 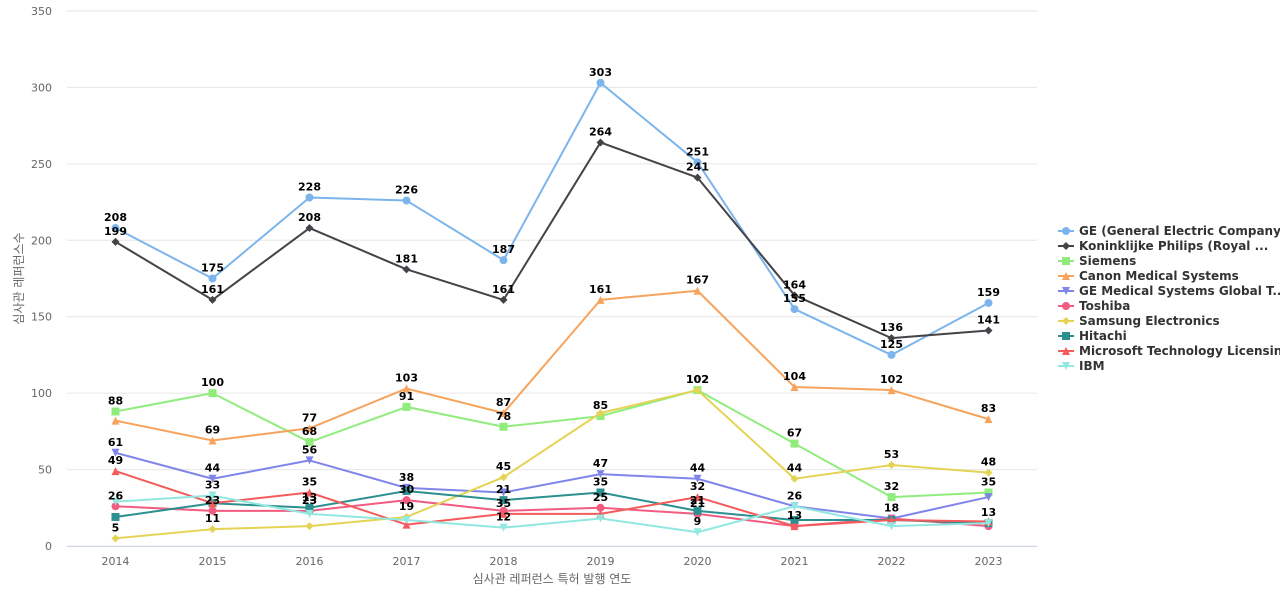 I want to click on data-label: 25, so click(x=600, y=497).